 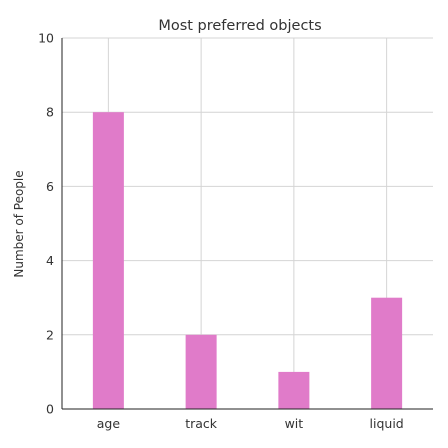 I want to click on y-tick-label: 0, so click(x=50, y=409).